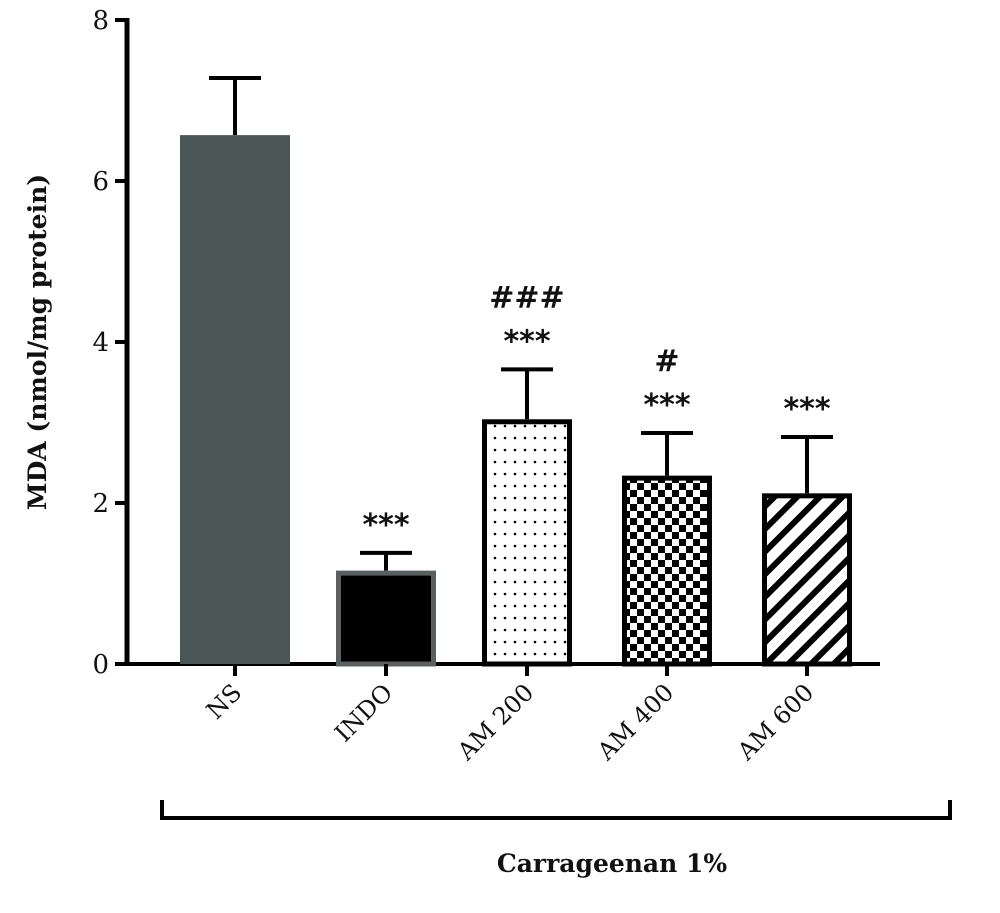  What do you see at coordinates (235, 400) in the screenshot?
I see `bar-ns` at bounding box center [235, 400].